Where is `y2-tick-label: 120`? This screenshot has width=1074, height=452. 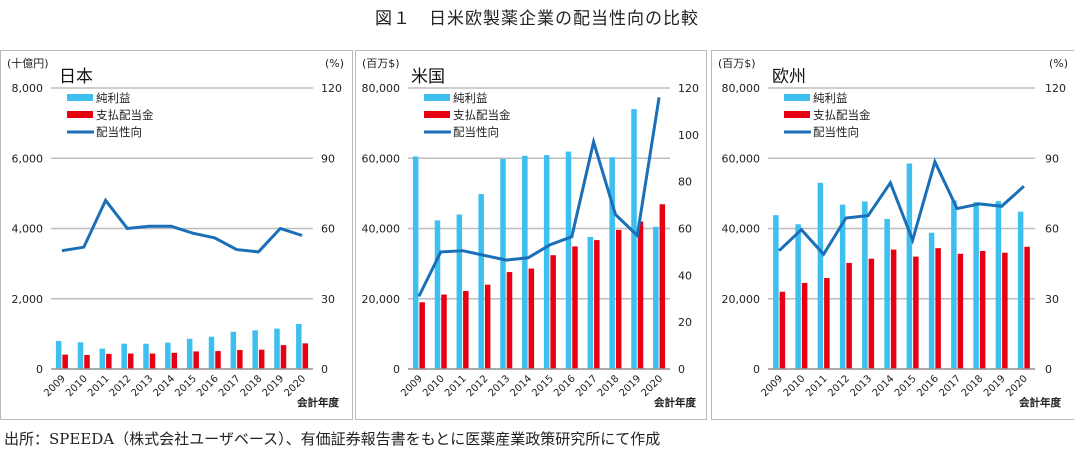 y2-tick-label: 120 is located at coordinates (1055, 88).